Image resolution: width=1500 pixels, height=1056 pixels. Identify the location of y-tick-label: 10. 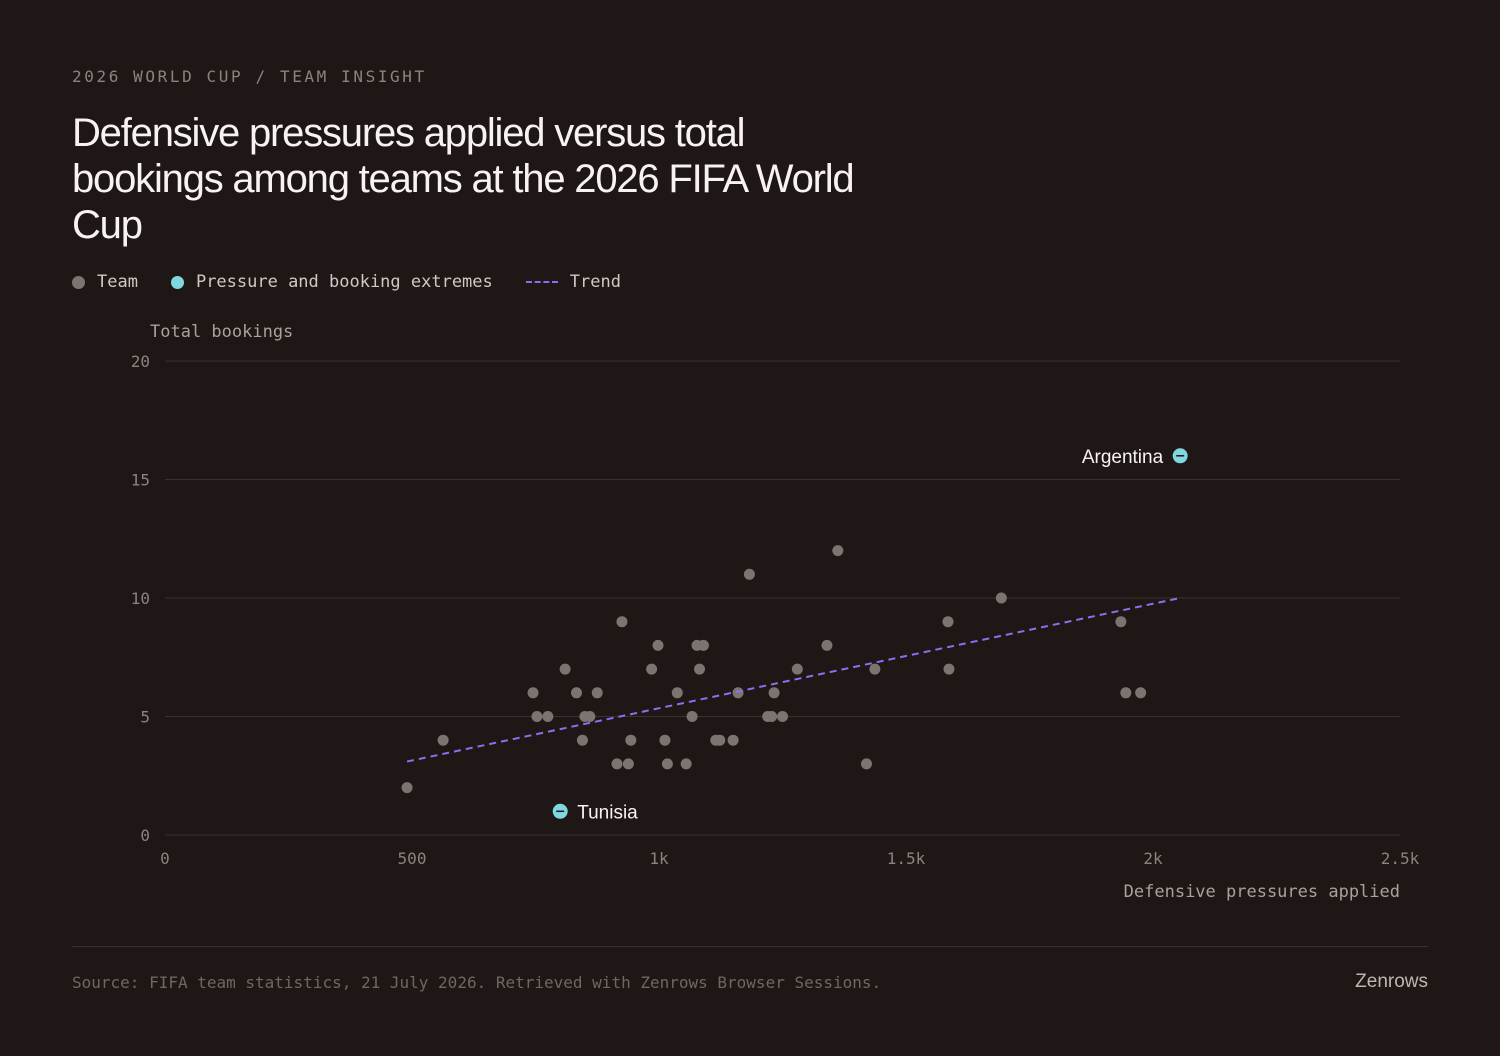
(140, 598).